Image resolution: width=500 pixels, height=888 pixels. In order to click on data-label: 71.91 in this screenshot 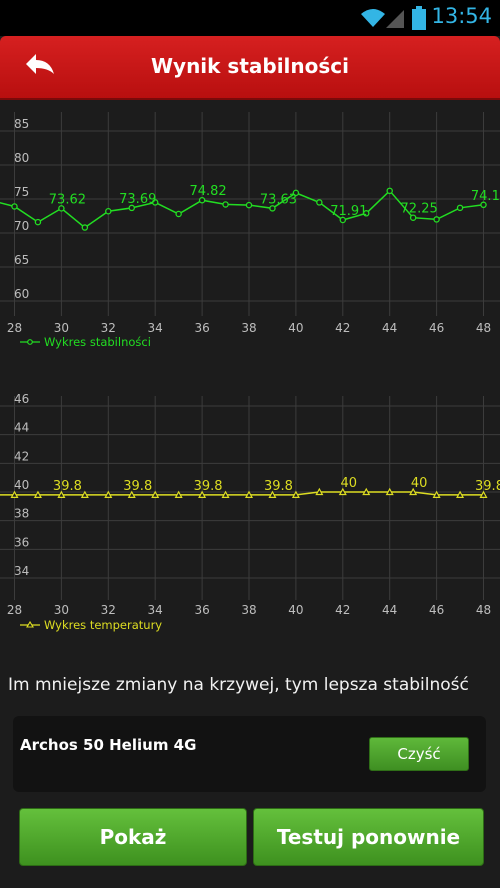, I will do `click(348, 211)`.